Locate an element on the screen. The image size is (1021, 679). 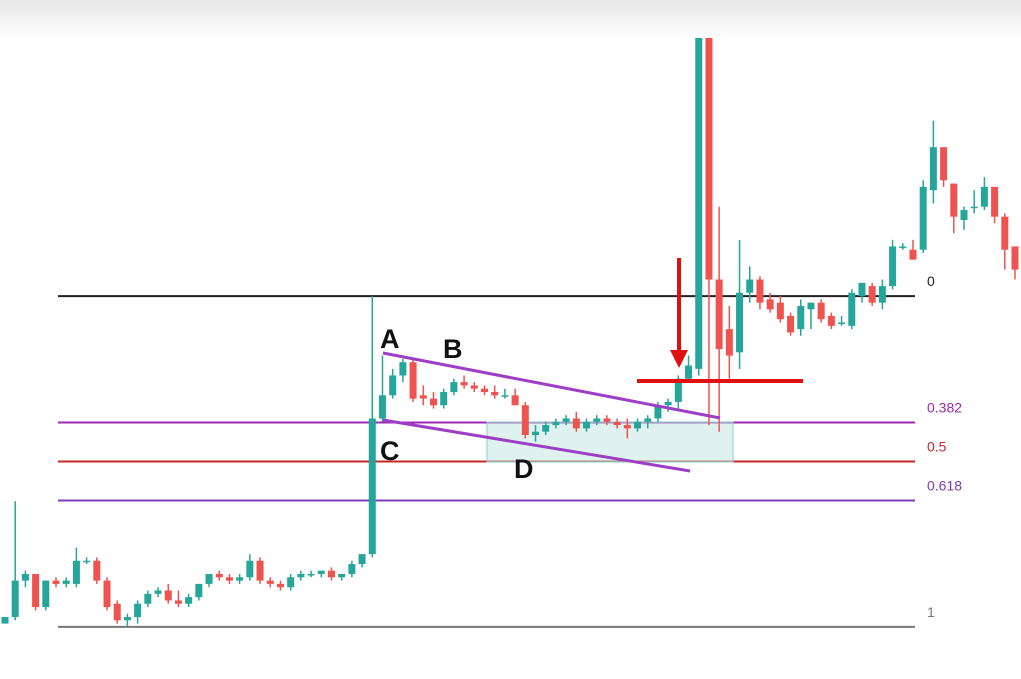
fib-label: 0 is located at coordinates (931, 281).